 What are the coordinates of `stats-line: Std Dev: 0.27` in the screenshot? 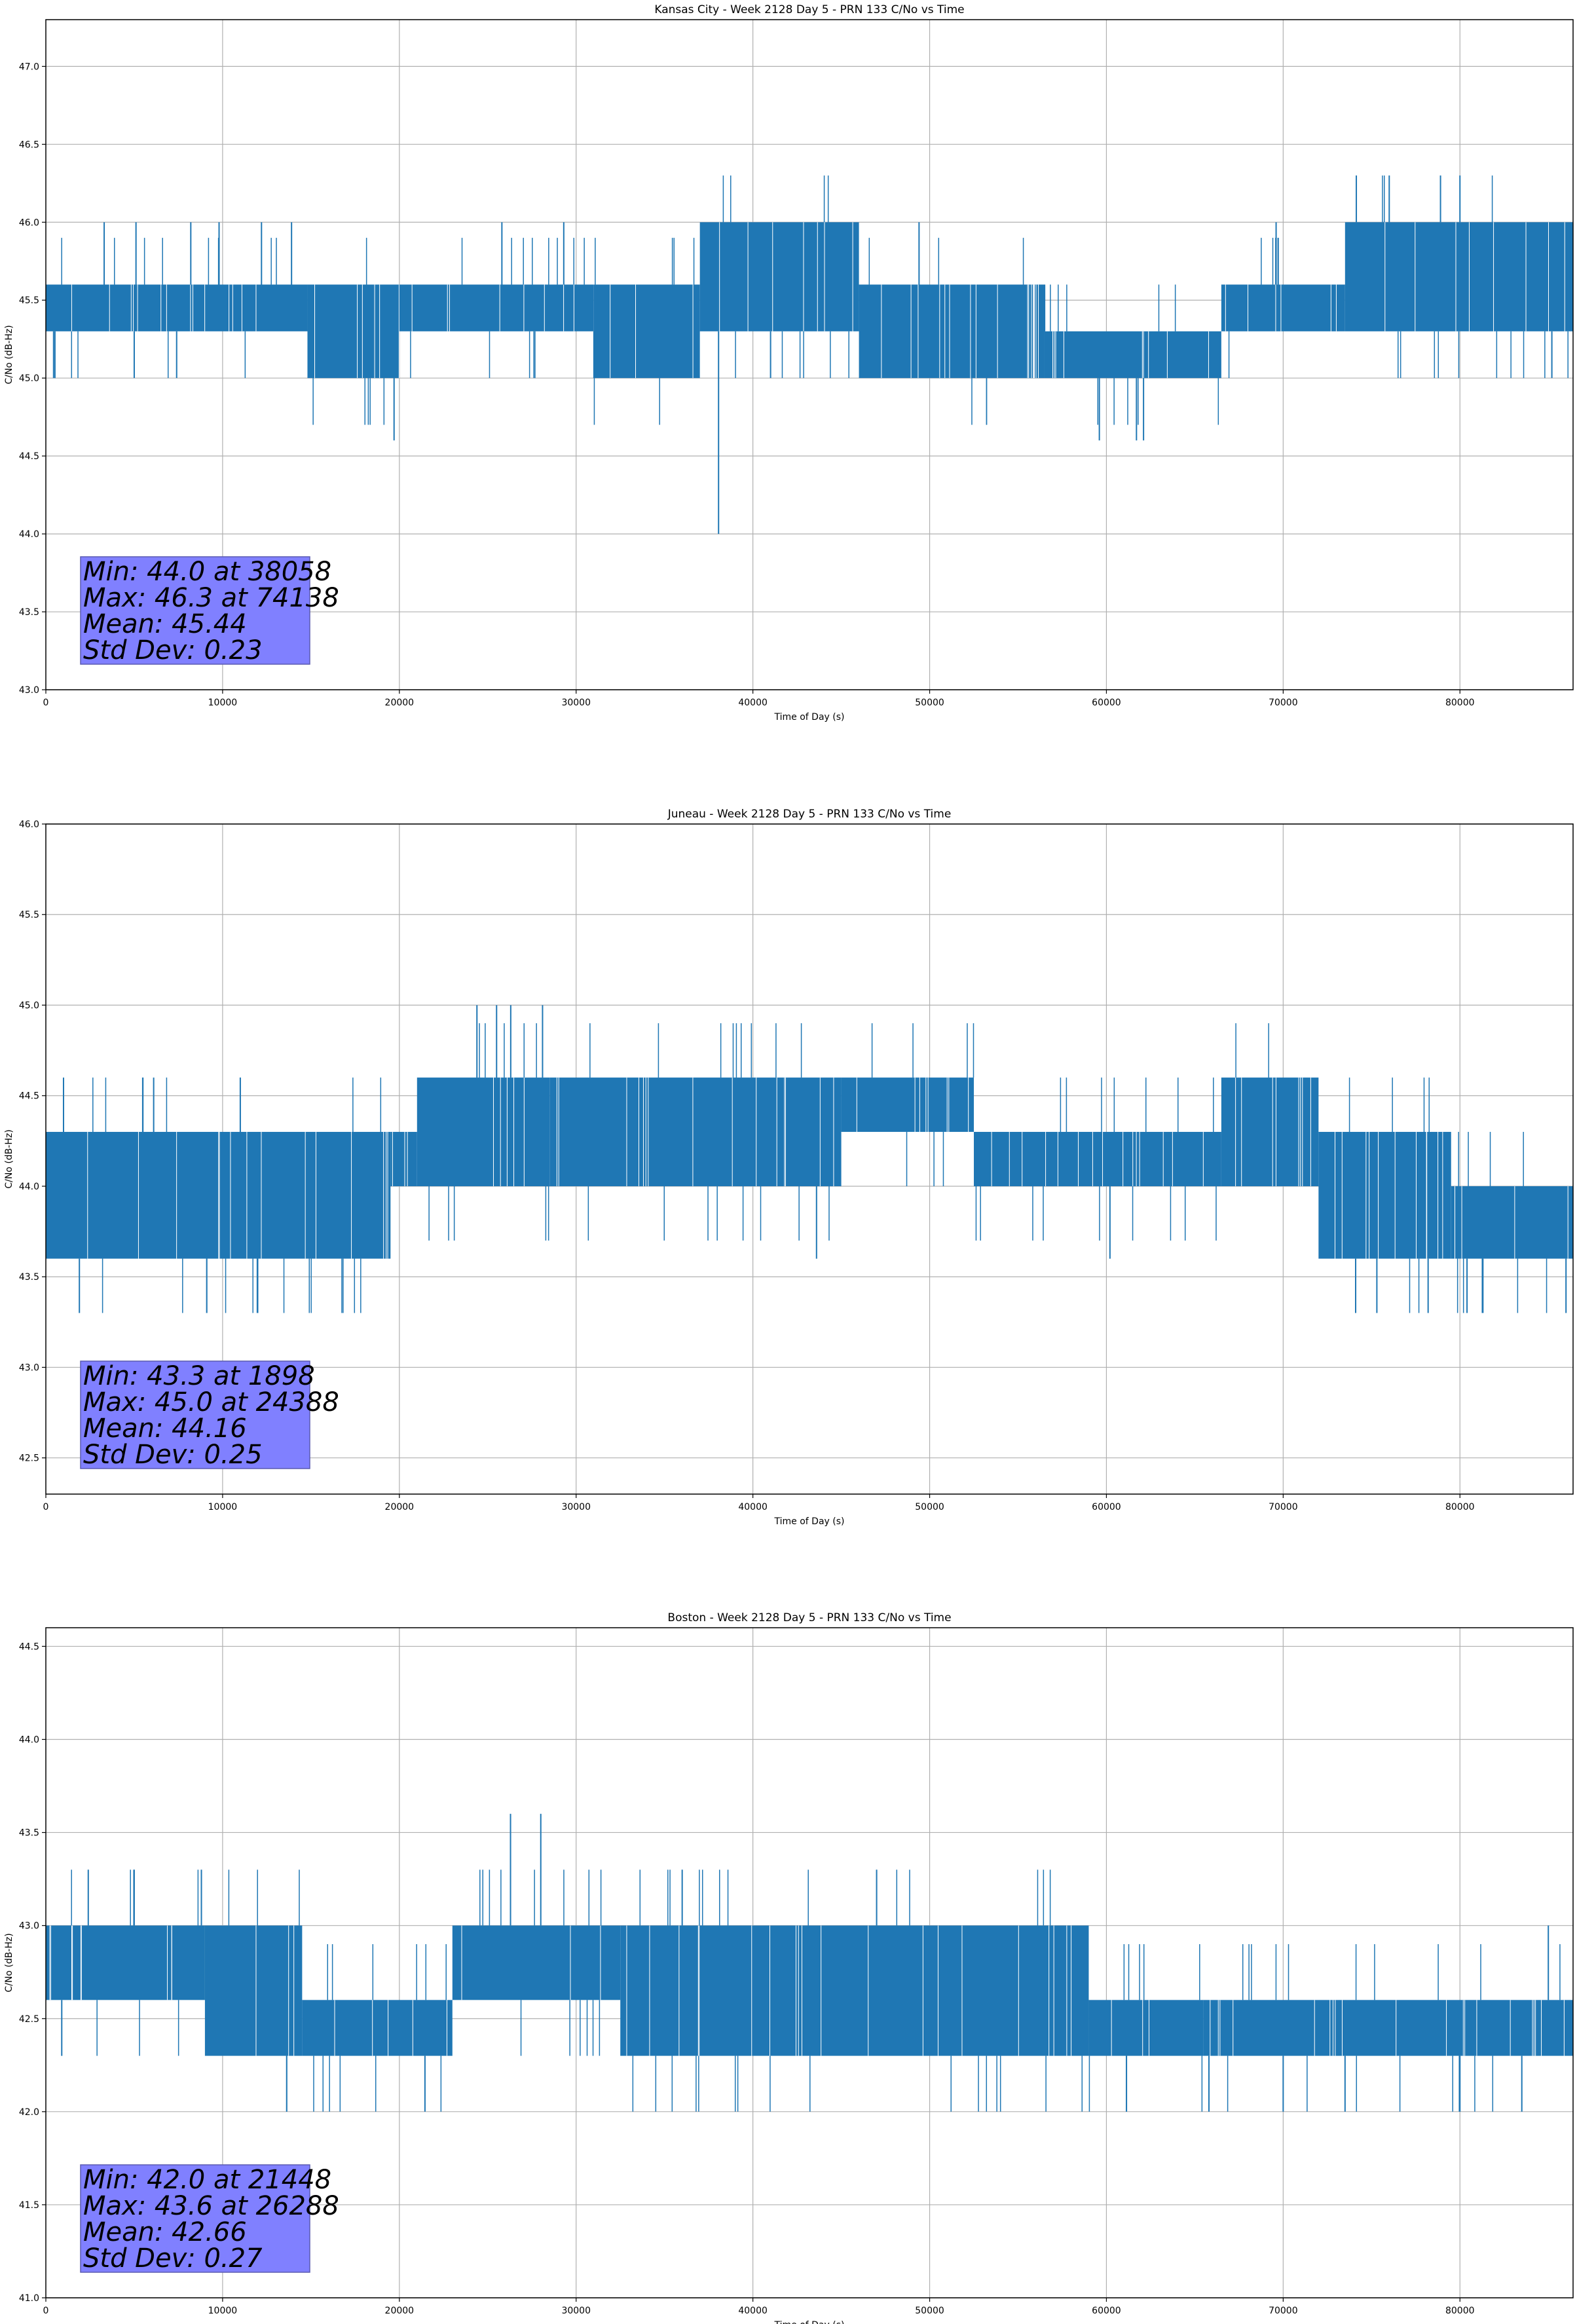 It's located at (173, 2258).